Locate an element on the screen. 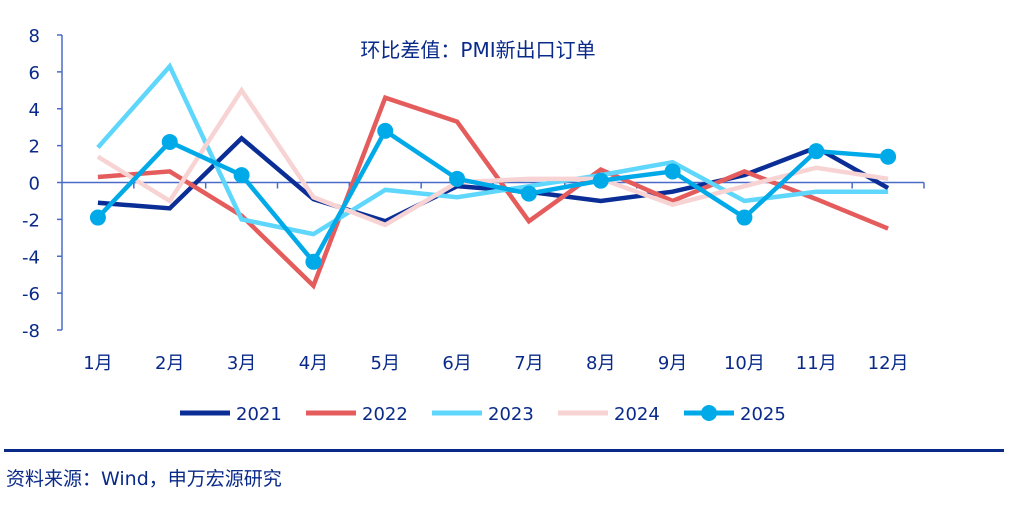 Image resolution: width=1025 pixels, height=505 pixels. x-tick-label: 3月 is located at coordinates (241, 363).